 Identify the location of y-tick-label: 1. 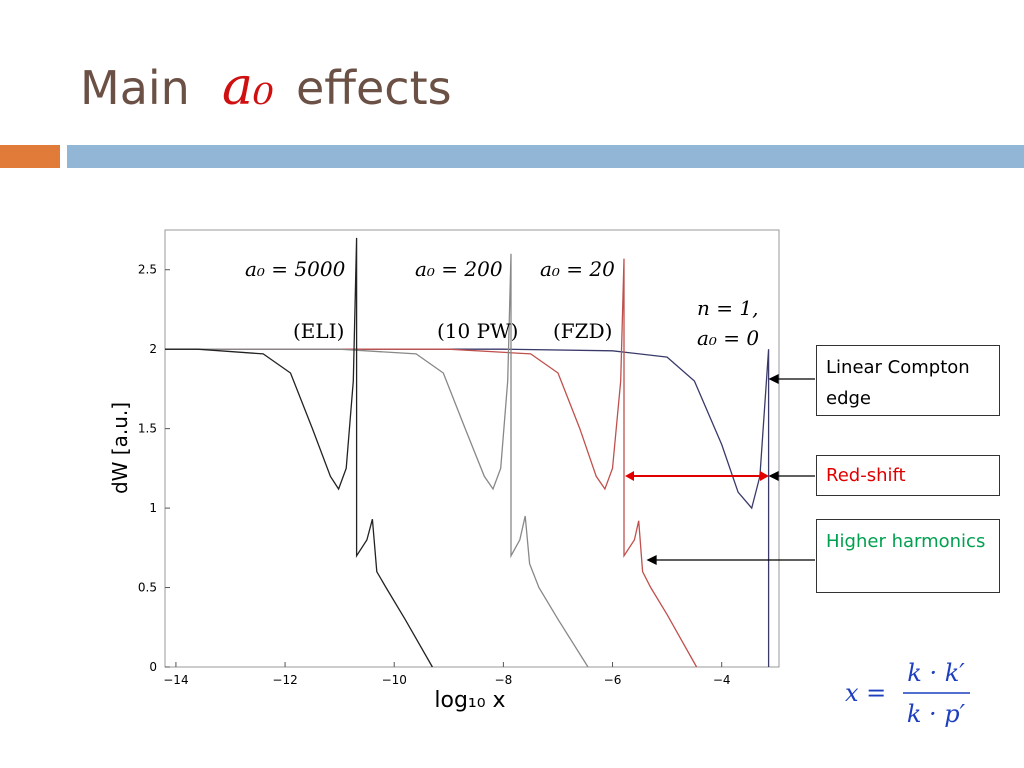
(153, 508).